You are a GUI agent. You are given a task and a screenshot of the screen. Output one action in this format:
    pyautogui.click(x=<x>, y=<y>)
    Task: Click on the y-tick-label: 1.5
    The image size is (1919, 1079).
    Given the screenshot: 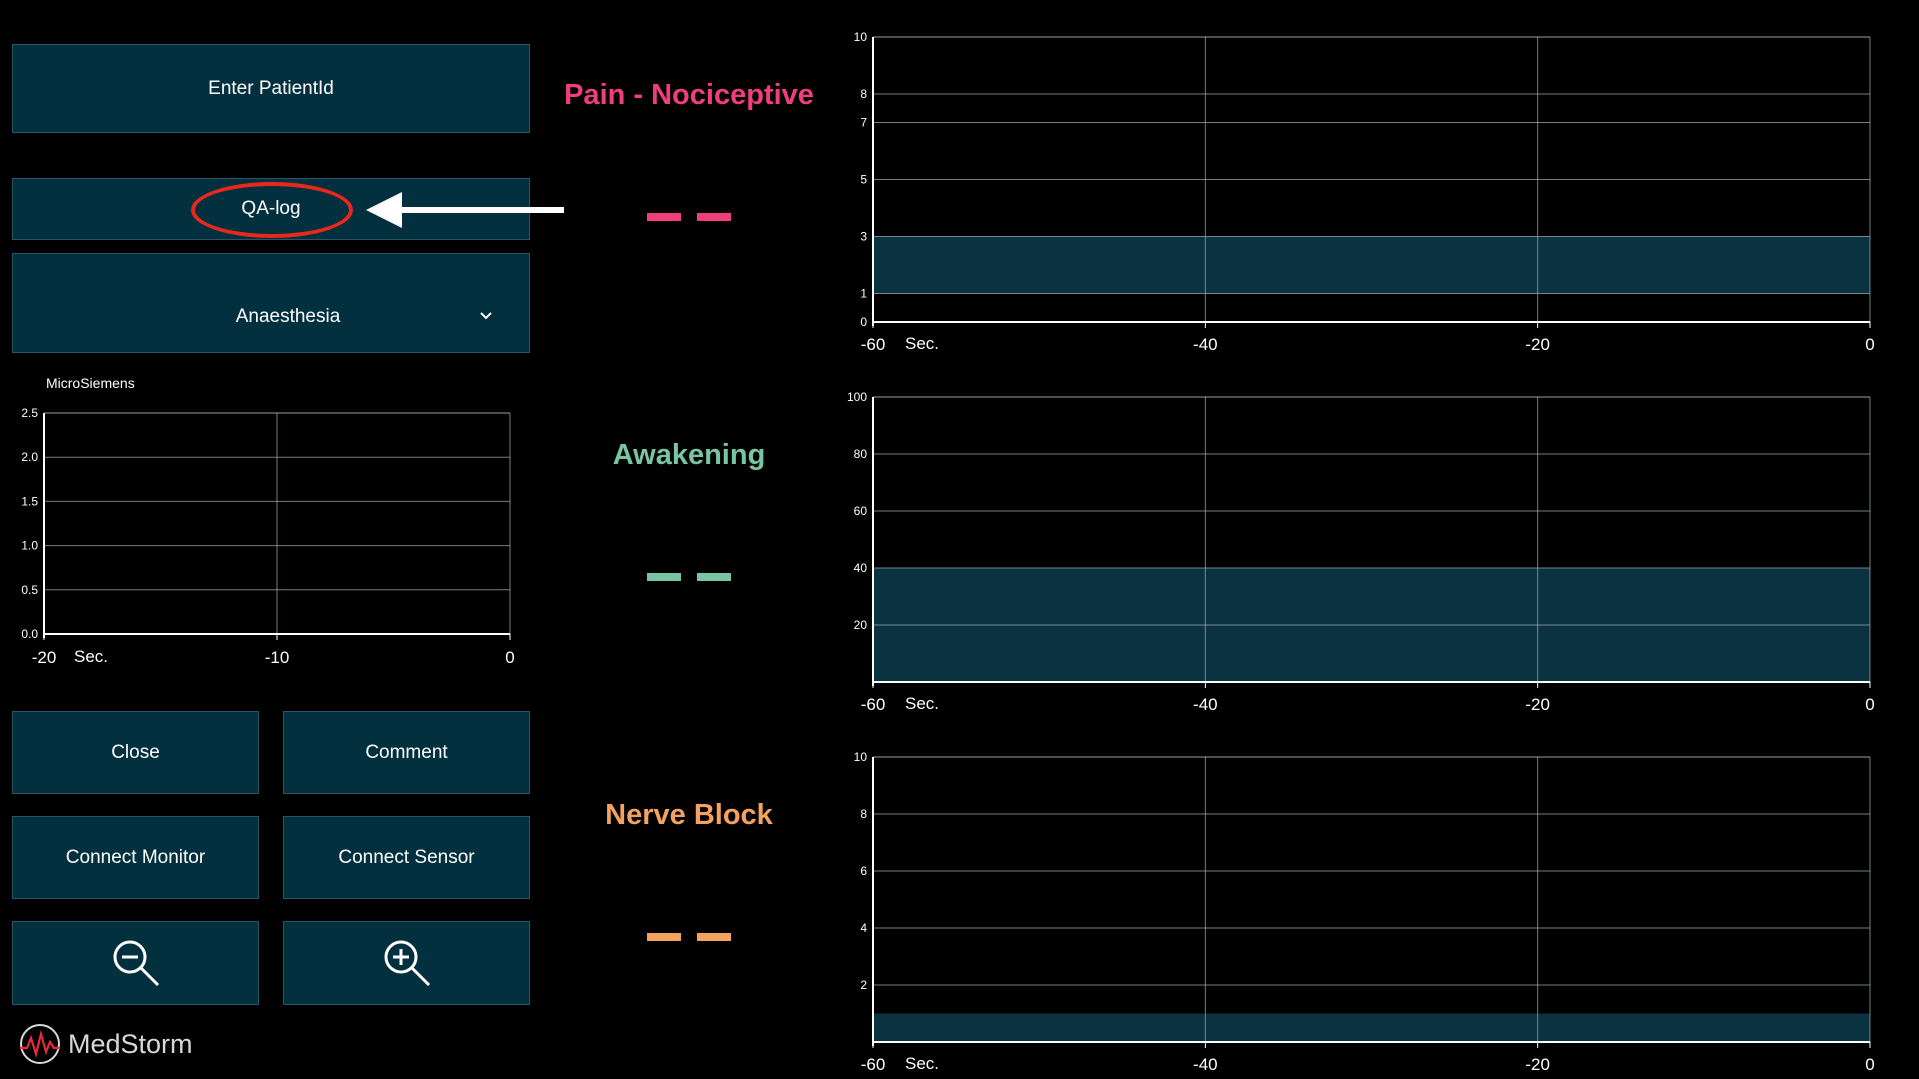 What is the action you would take?
    pyautogui.click(x=29, y=501)
    